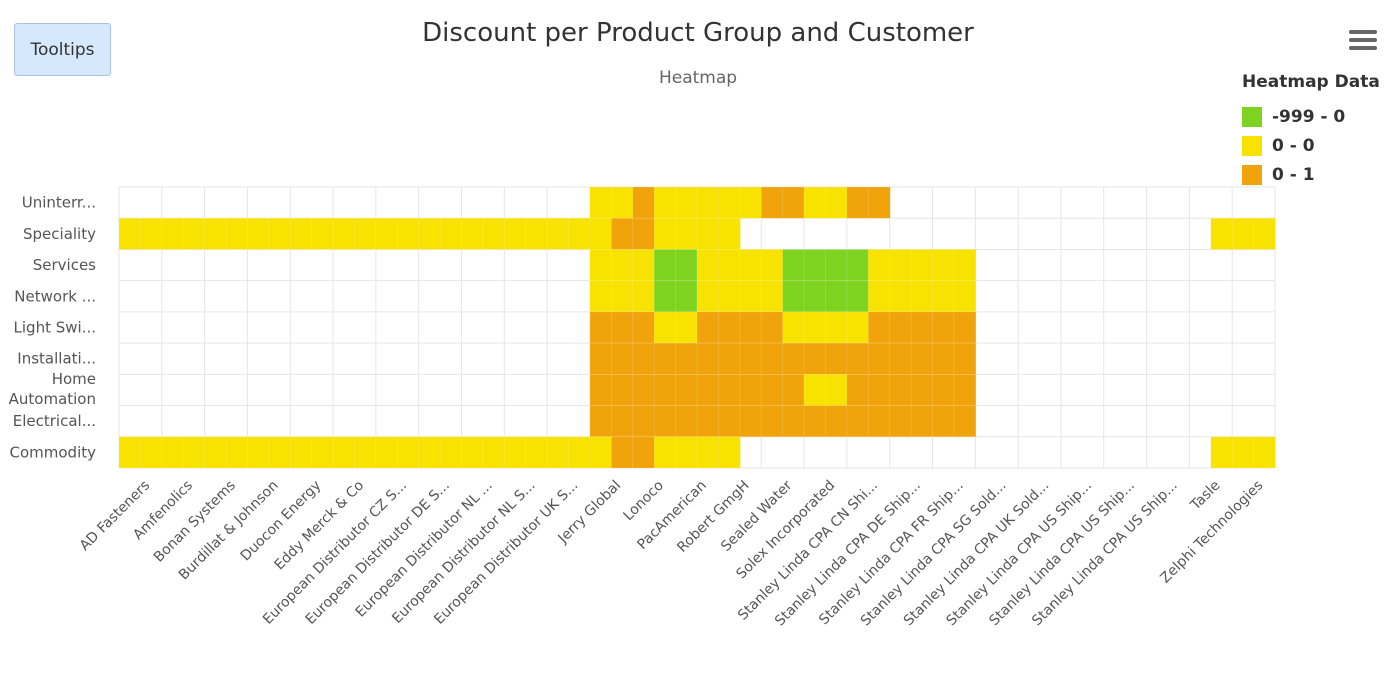 This screenshot has width=1392, height=673. What do you see at coordinates (62, 49) in the screenshot?
I see `tooltips-button: Tooltips` at bounding box center [62, 49].